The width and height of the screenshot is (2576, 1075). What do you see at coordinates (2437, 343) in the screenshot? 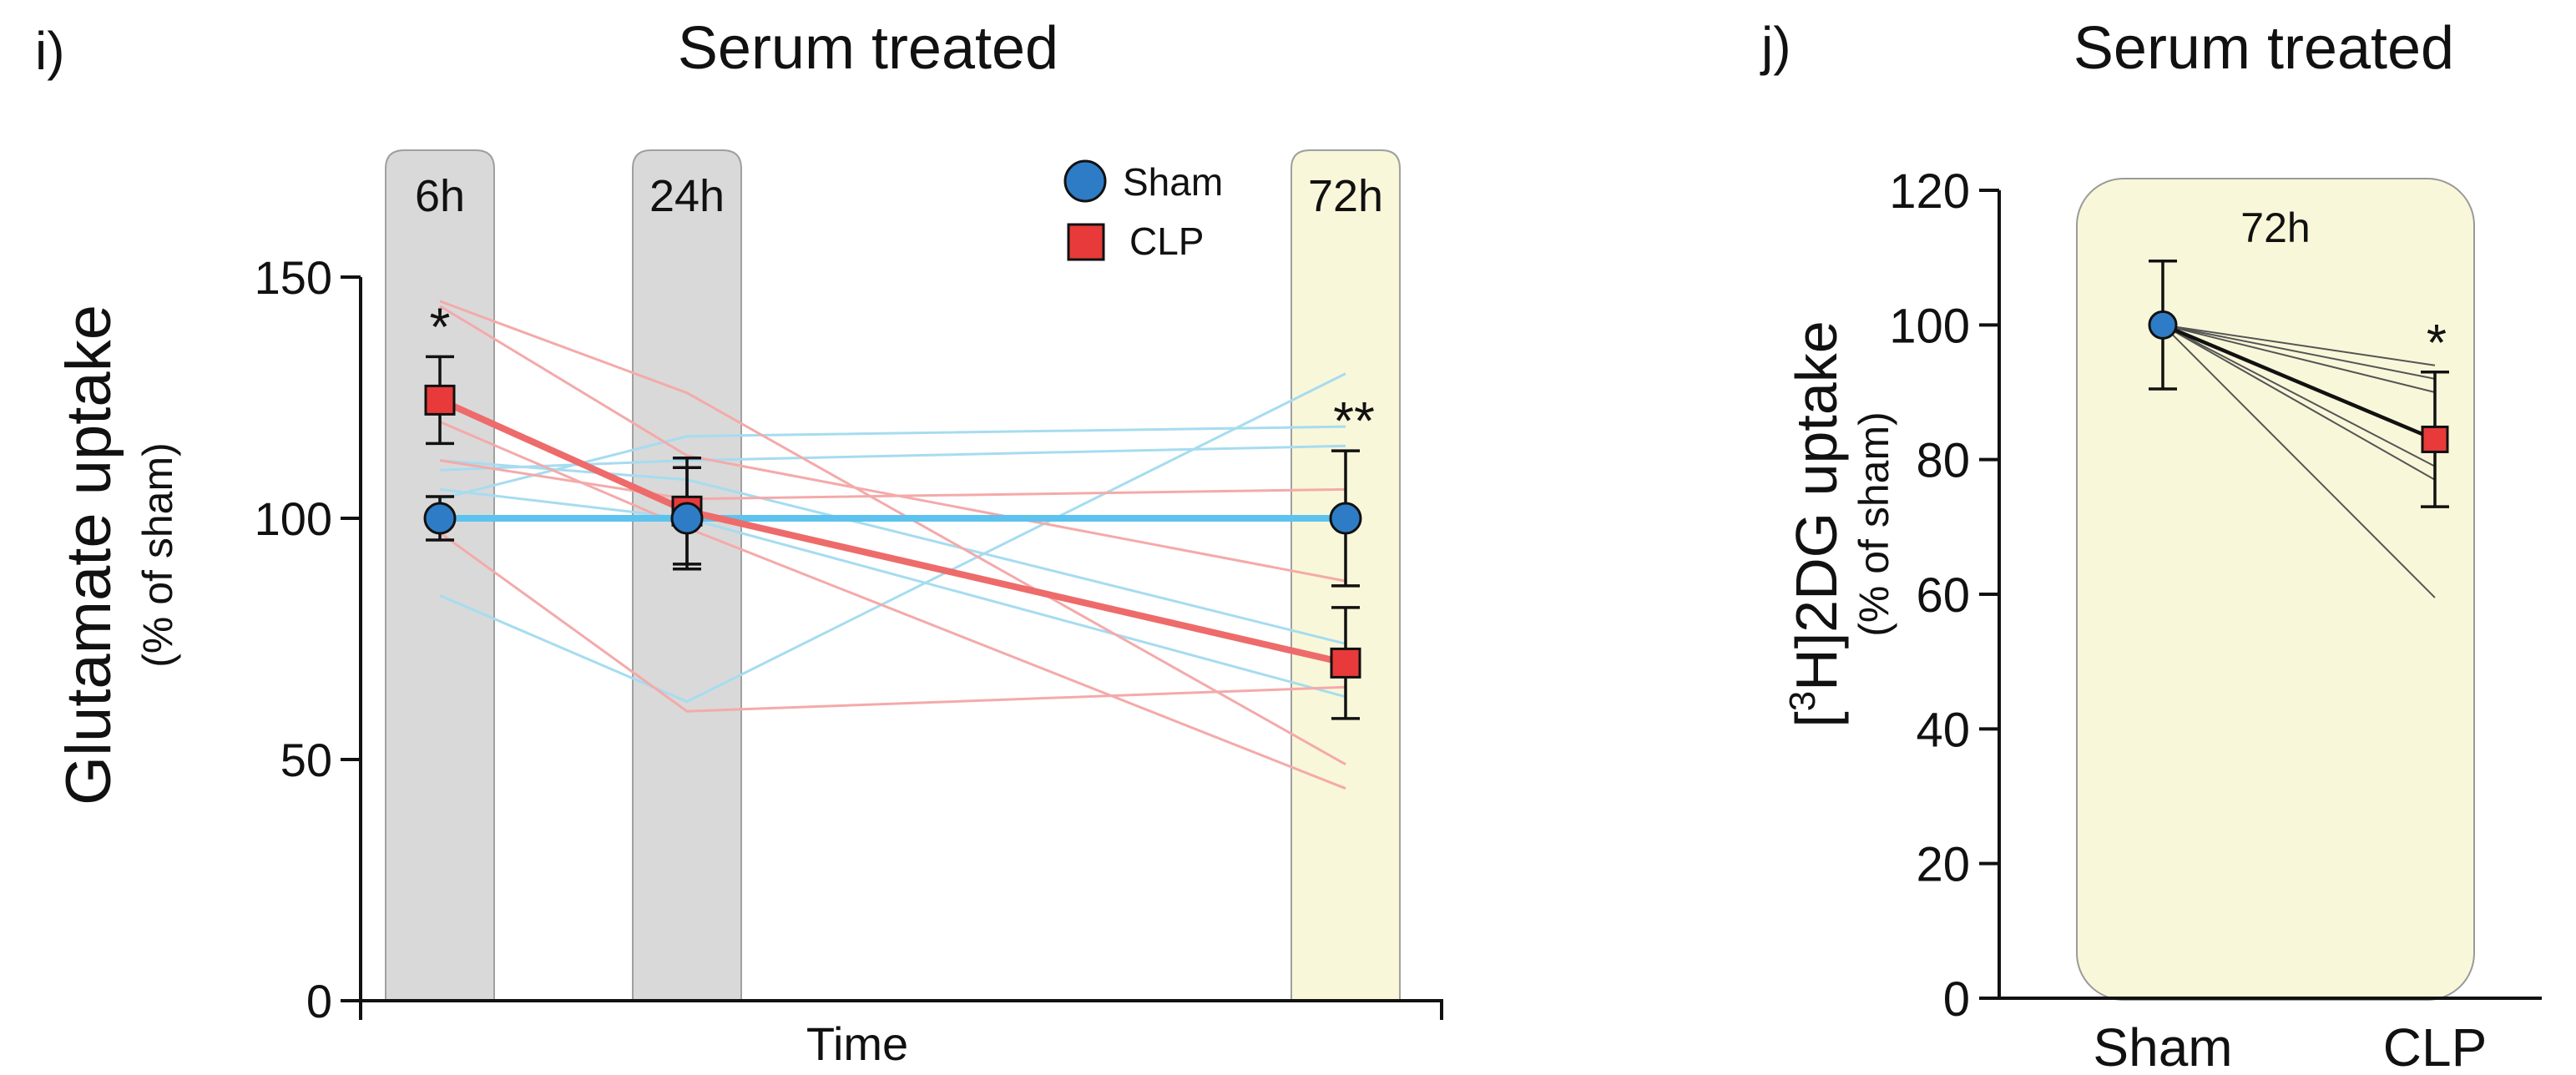
I see `significance-mark-j: *` at bounding box center [2437, 343].